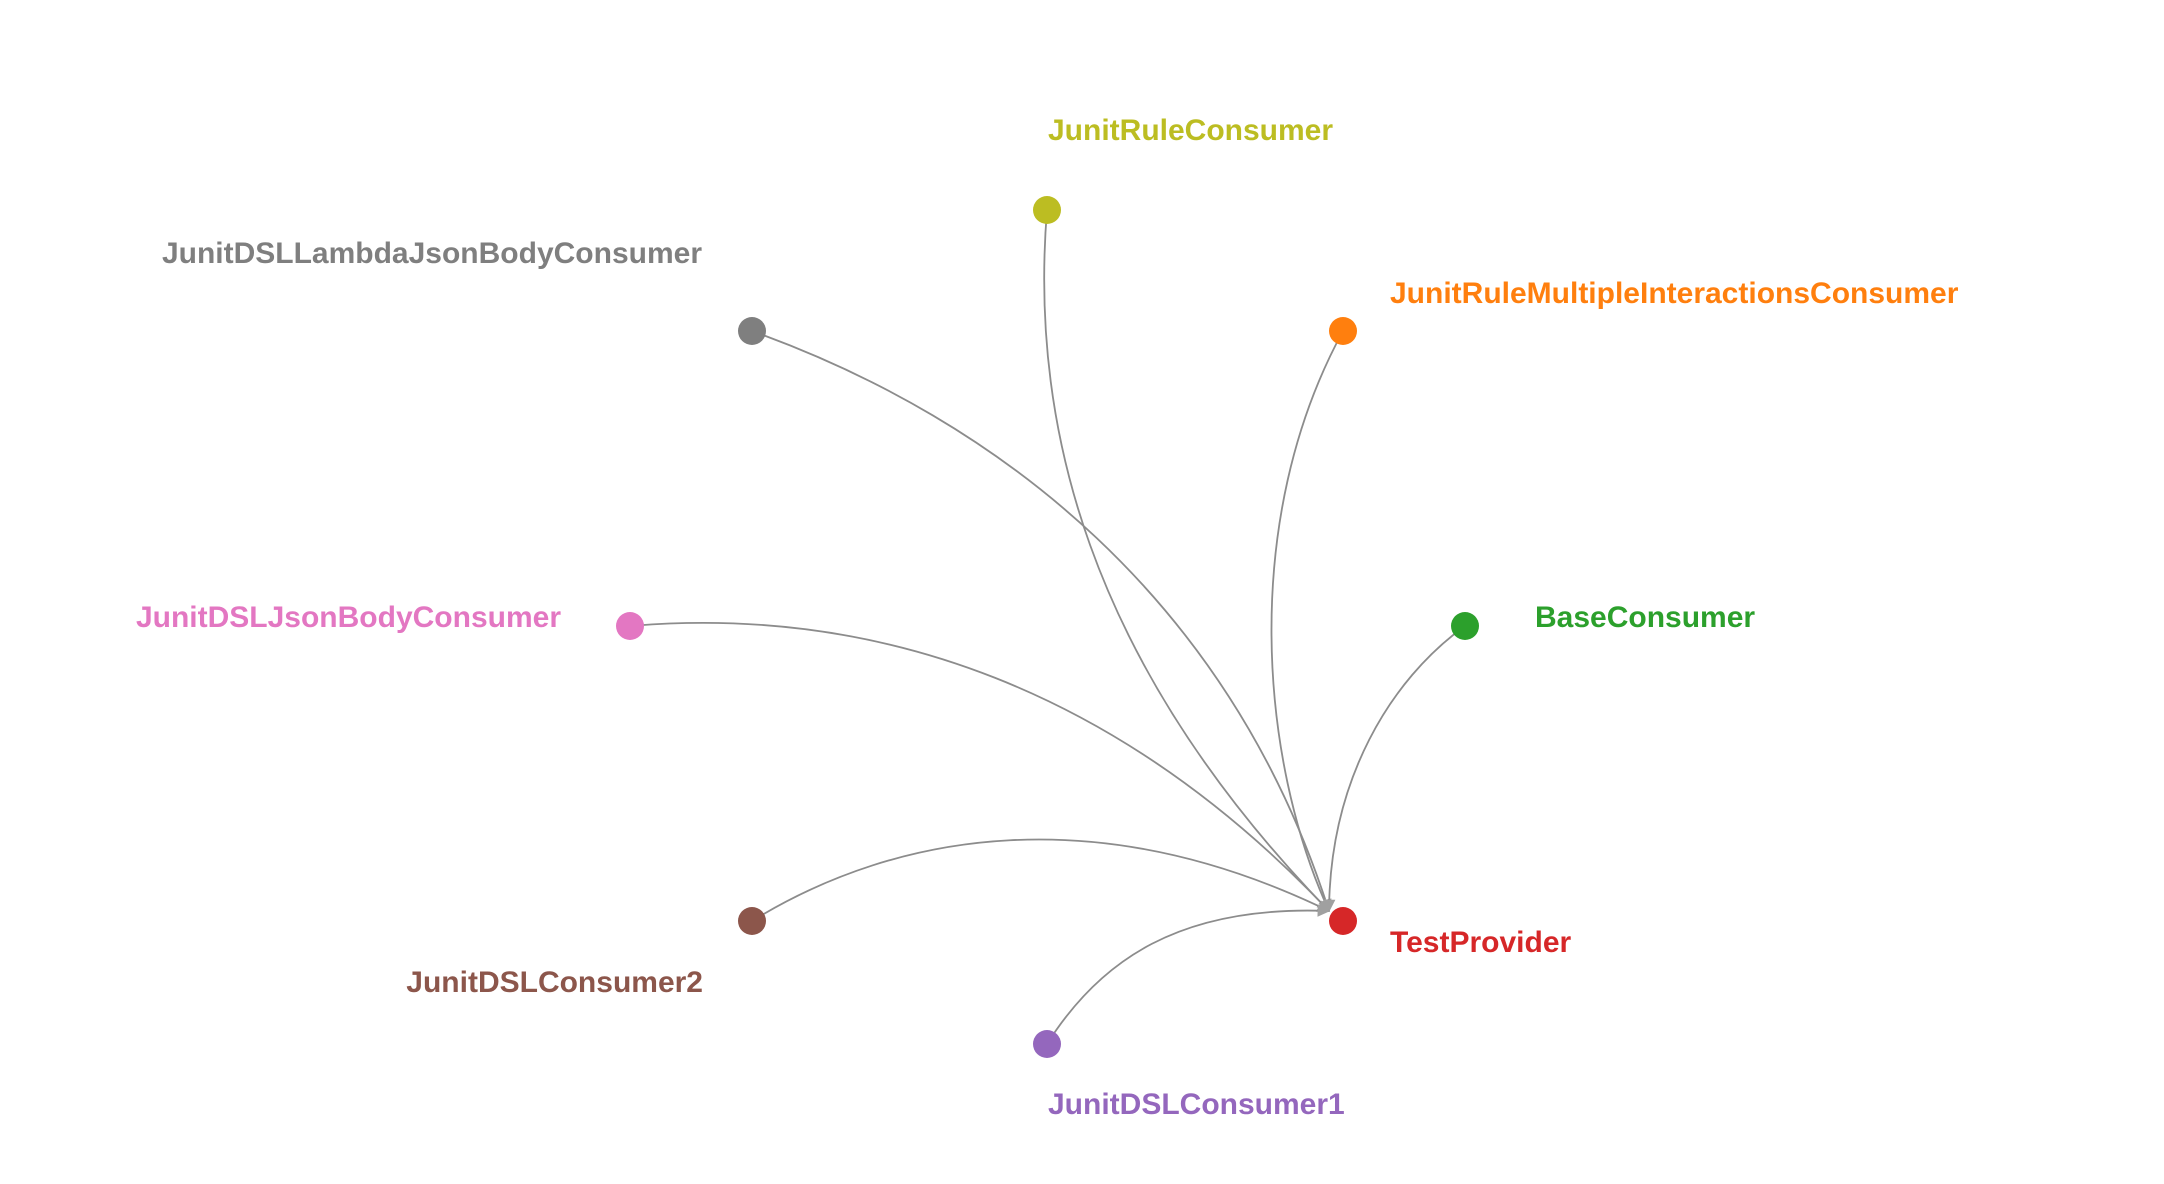 This screenshot has height=1184, width=2164. Describe the element at coordinates (1307, 621) in the screenshot. I see `link-junitrulemultipleinteractionsconsumer-to-testprovider` at that location.